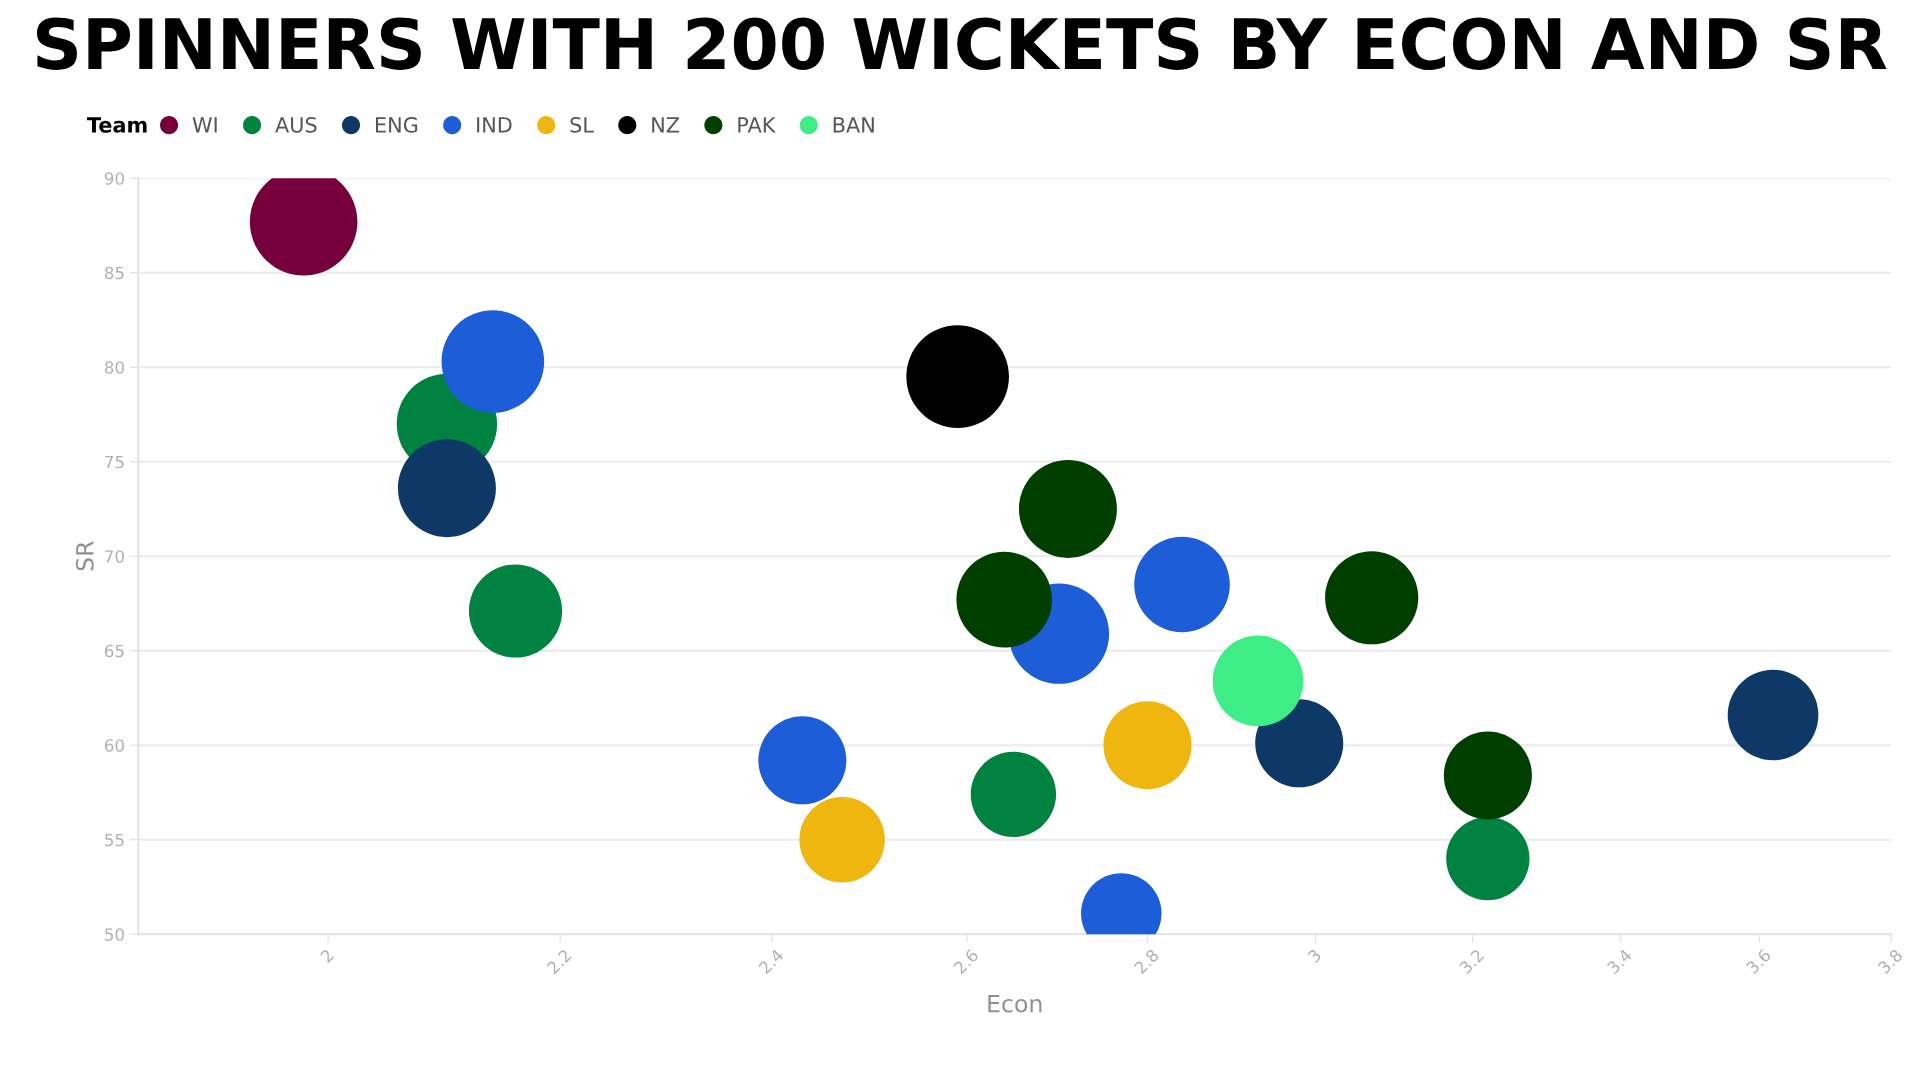 This screenshot has height=1080, width=1920. What do you see at coordinates (114, 745) in the screenshot?
I see `y-tick-label: 60` at bounding box center [114, 745].